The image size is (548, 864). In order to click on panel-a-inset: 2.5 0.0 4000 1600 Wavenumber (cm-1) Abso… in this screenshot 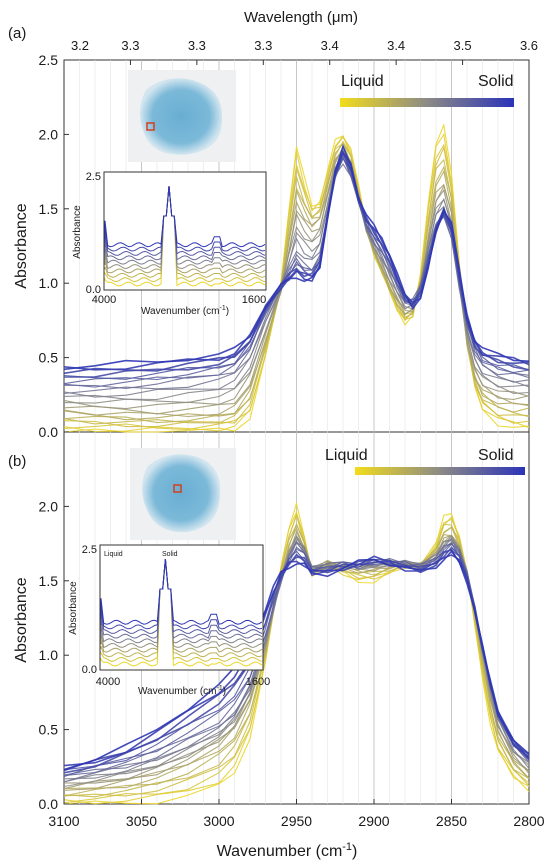, I will do `click(169, 244)`.